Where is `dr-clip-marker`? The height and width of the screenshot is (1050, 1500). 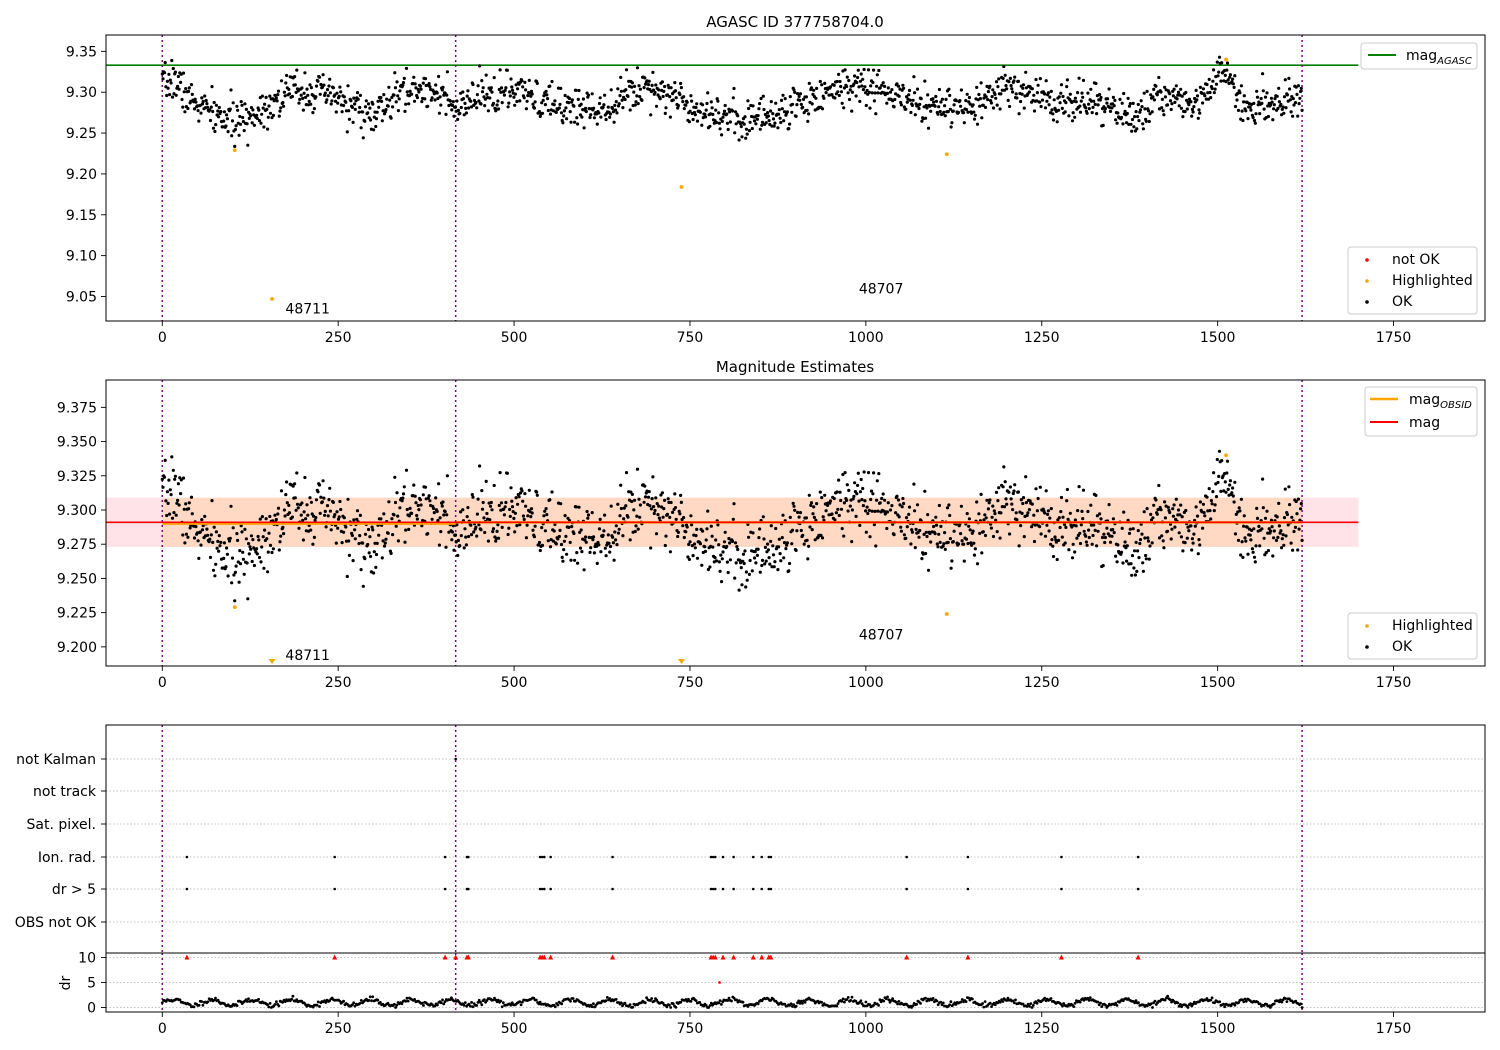
dr-clip-marker is located at coordinates (771, 957).